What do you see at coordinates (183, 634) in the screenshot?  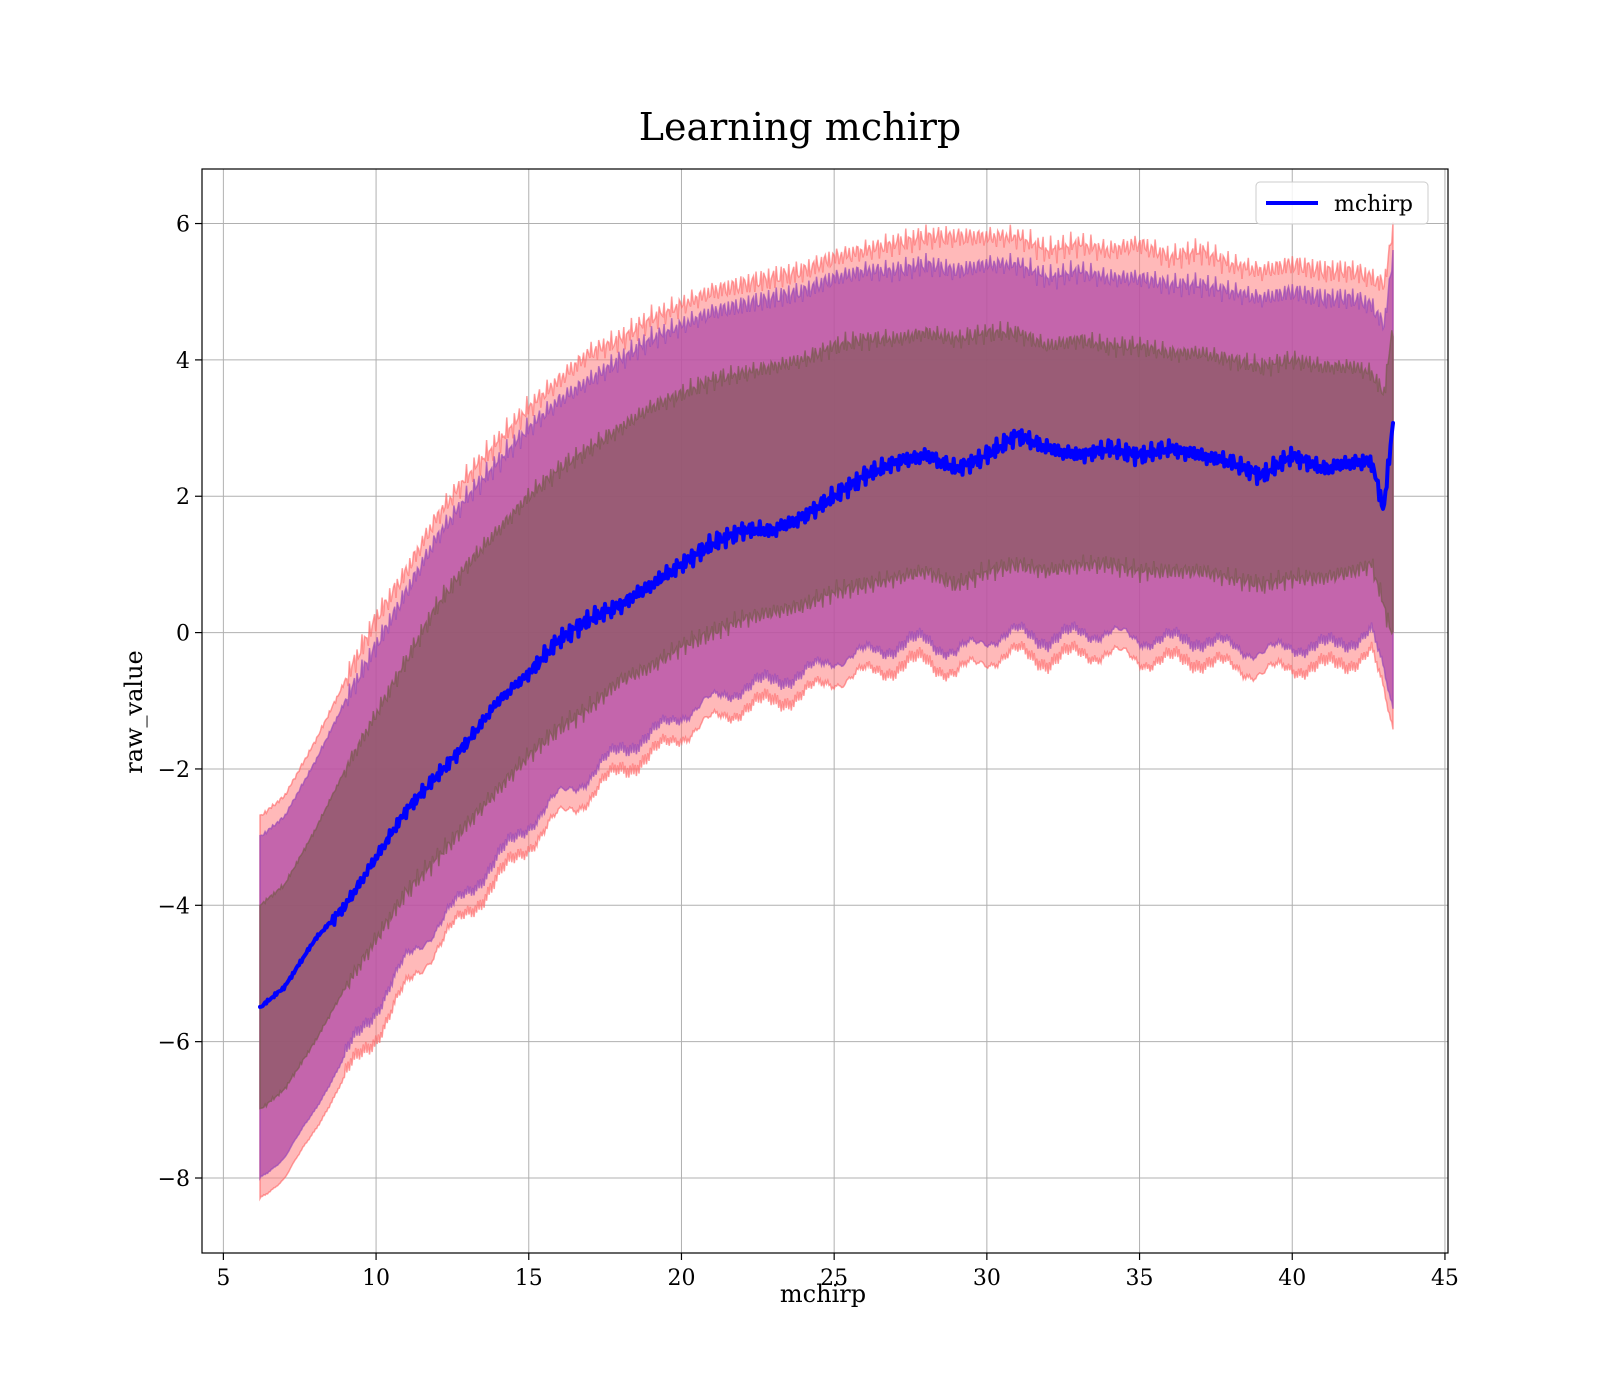 I see `y-tick-label: 0` at bounding box center [183, 634].